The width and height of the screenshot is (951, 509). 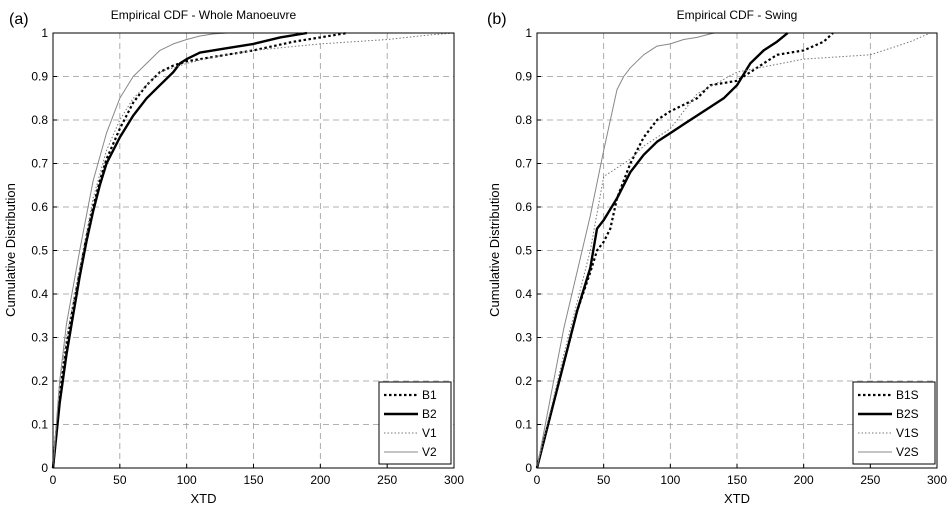 What do you see at coordinates (907, 395) in the screenshot?
I see `legend-label-b1s: B1S` at bounding box center [907, 395].